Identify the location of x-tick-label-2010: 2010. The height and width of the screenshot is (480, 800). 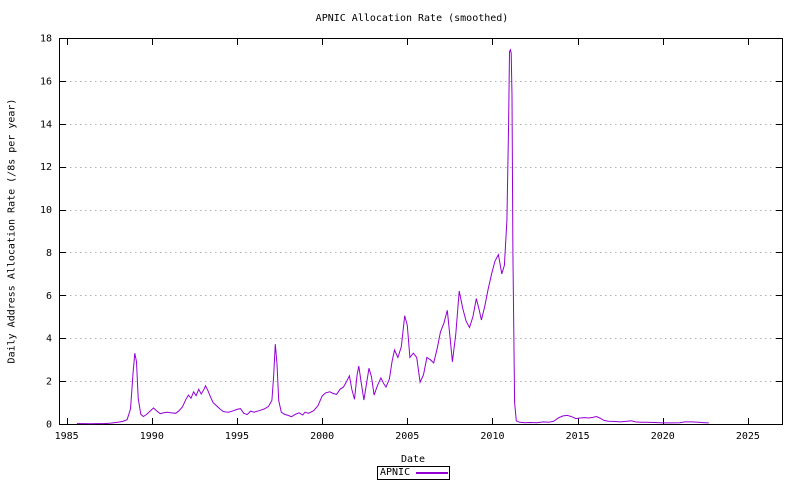
(492, 436).